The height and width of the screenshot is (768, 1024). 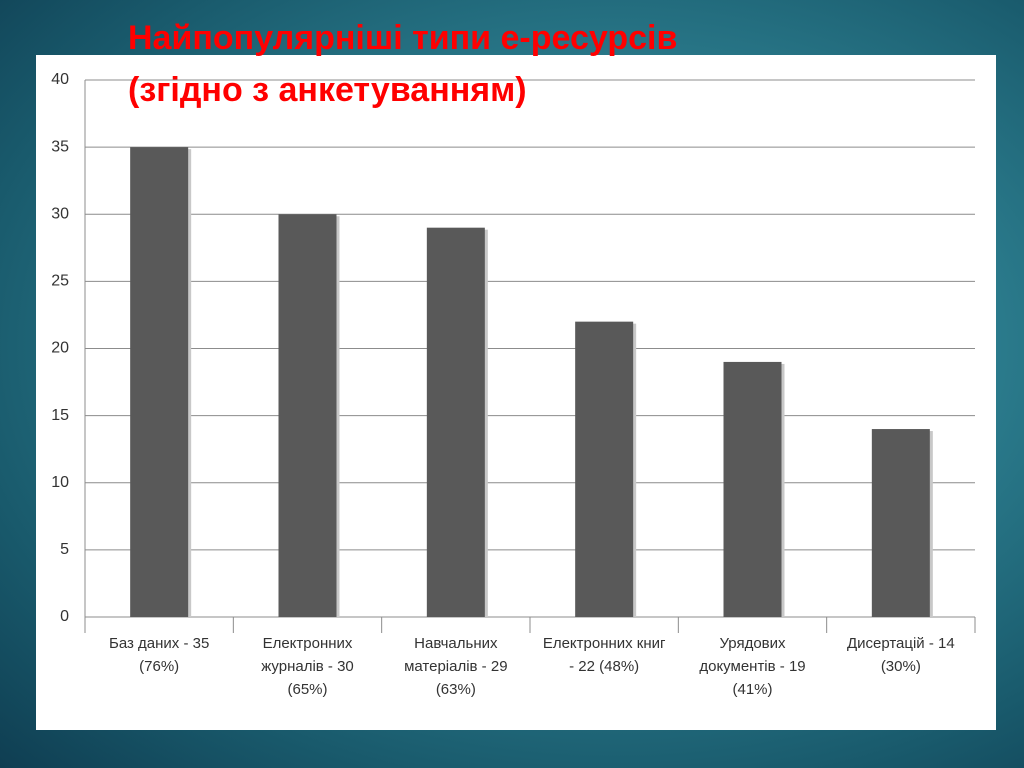 What do you see at coordinates (752, 666) in the screenshot?
I see `x-tick-label: Урядових документів - 19 (41%)` at bounding box center [752, 666].